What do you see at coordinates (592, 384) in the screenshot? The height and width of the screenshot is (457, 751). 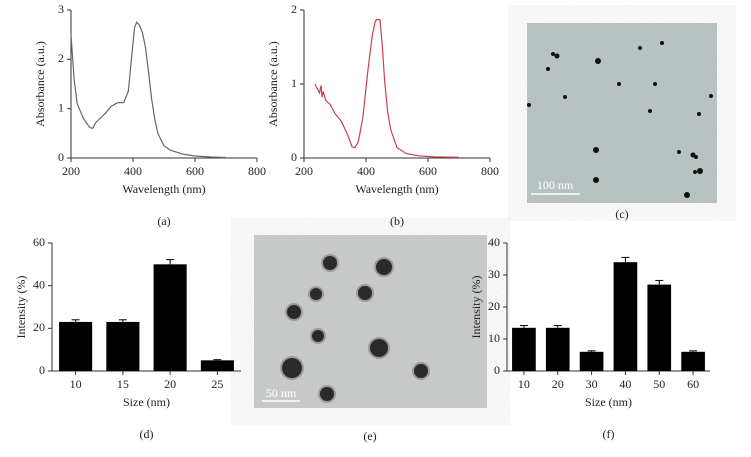 I see `x-tick-label: 30` at bounding box center [592, 384].